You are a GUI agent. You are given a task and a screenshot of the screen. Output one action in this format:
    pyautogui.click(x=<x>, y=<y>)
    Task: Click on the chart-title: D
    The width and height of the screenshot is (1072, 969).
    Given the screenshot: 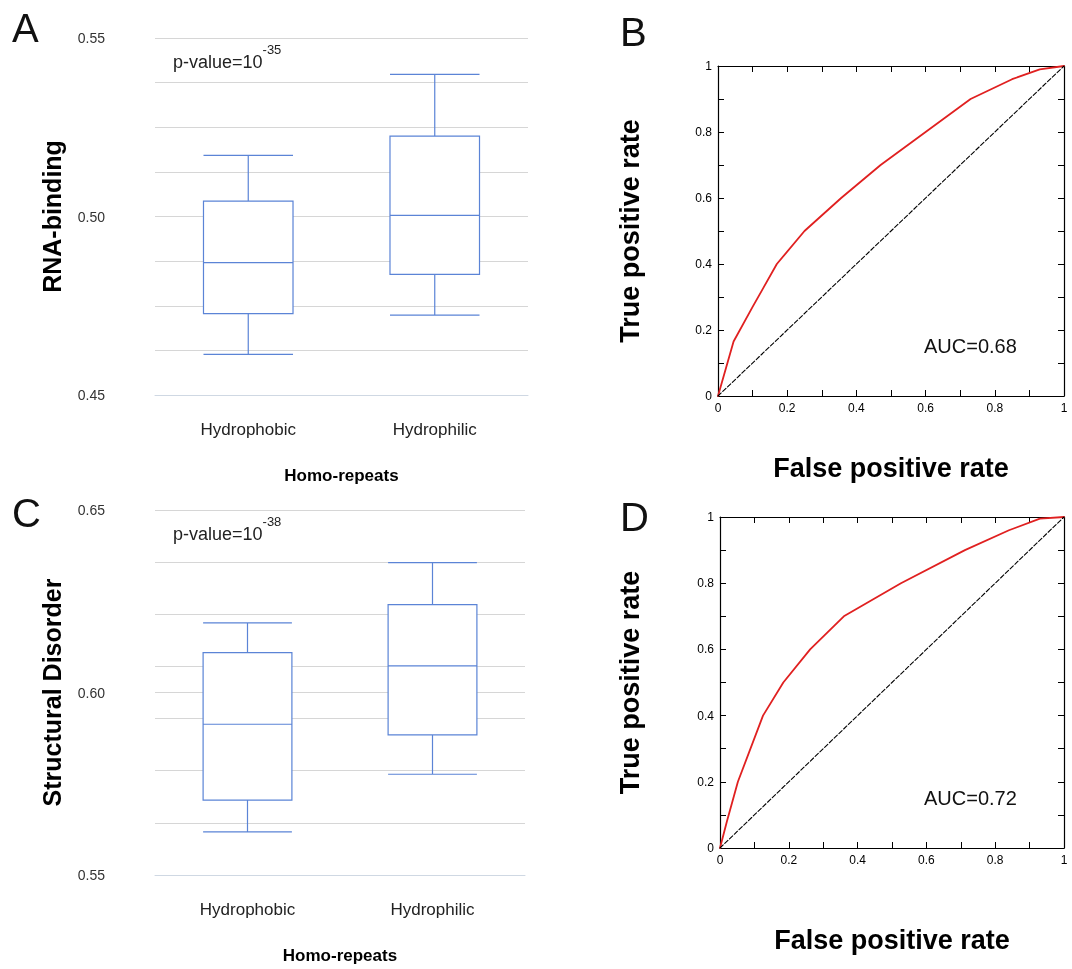 What is the action you would take?
    pyautogui.click(x=634, y=517)
    